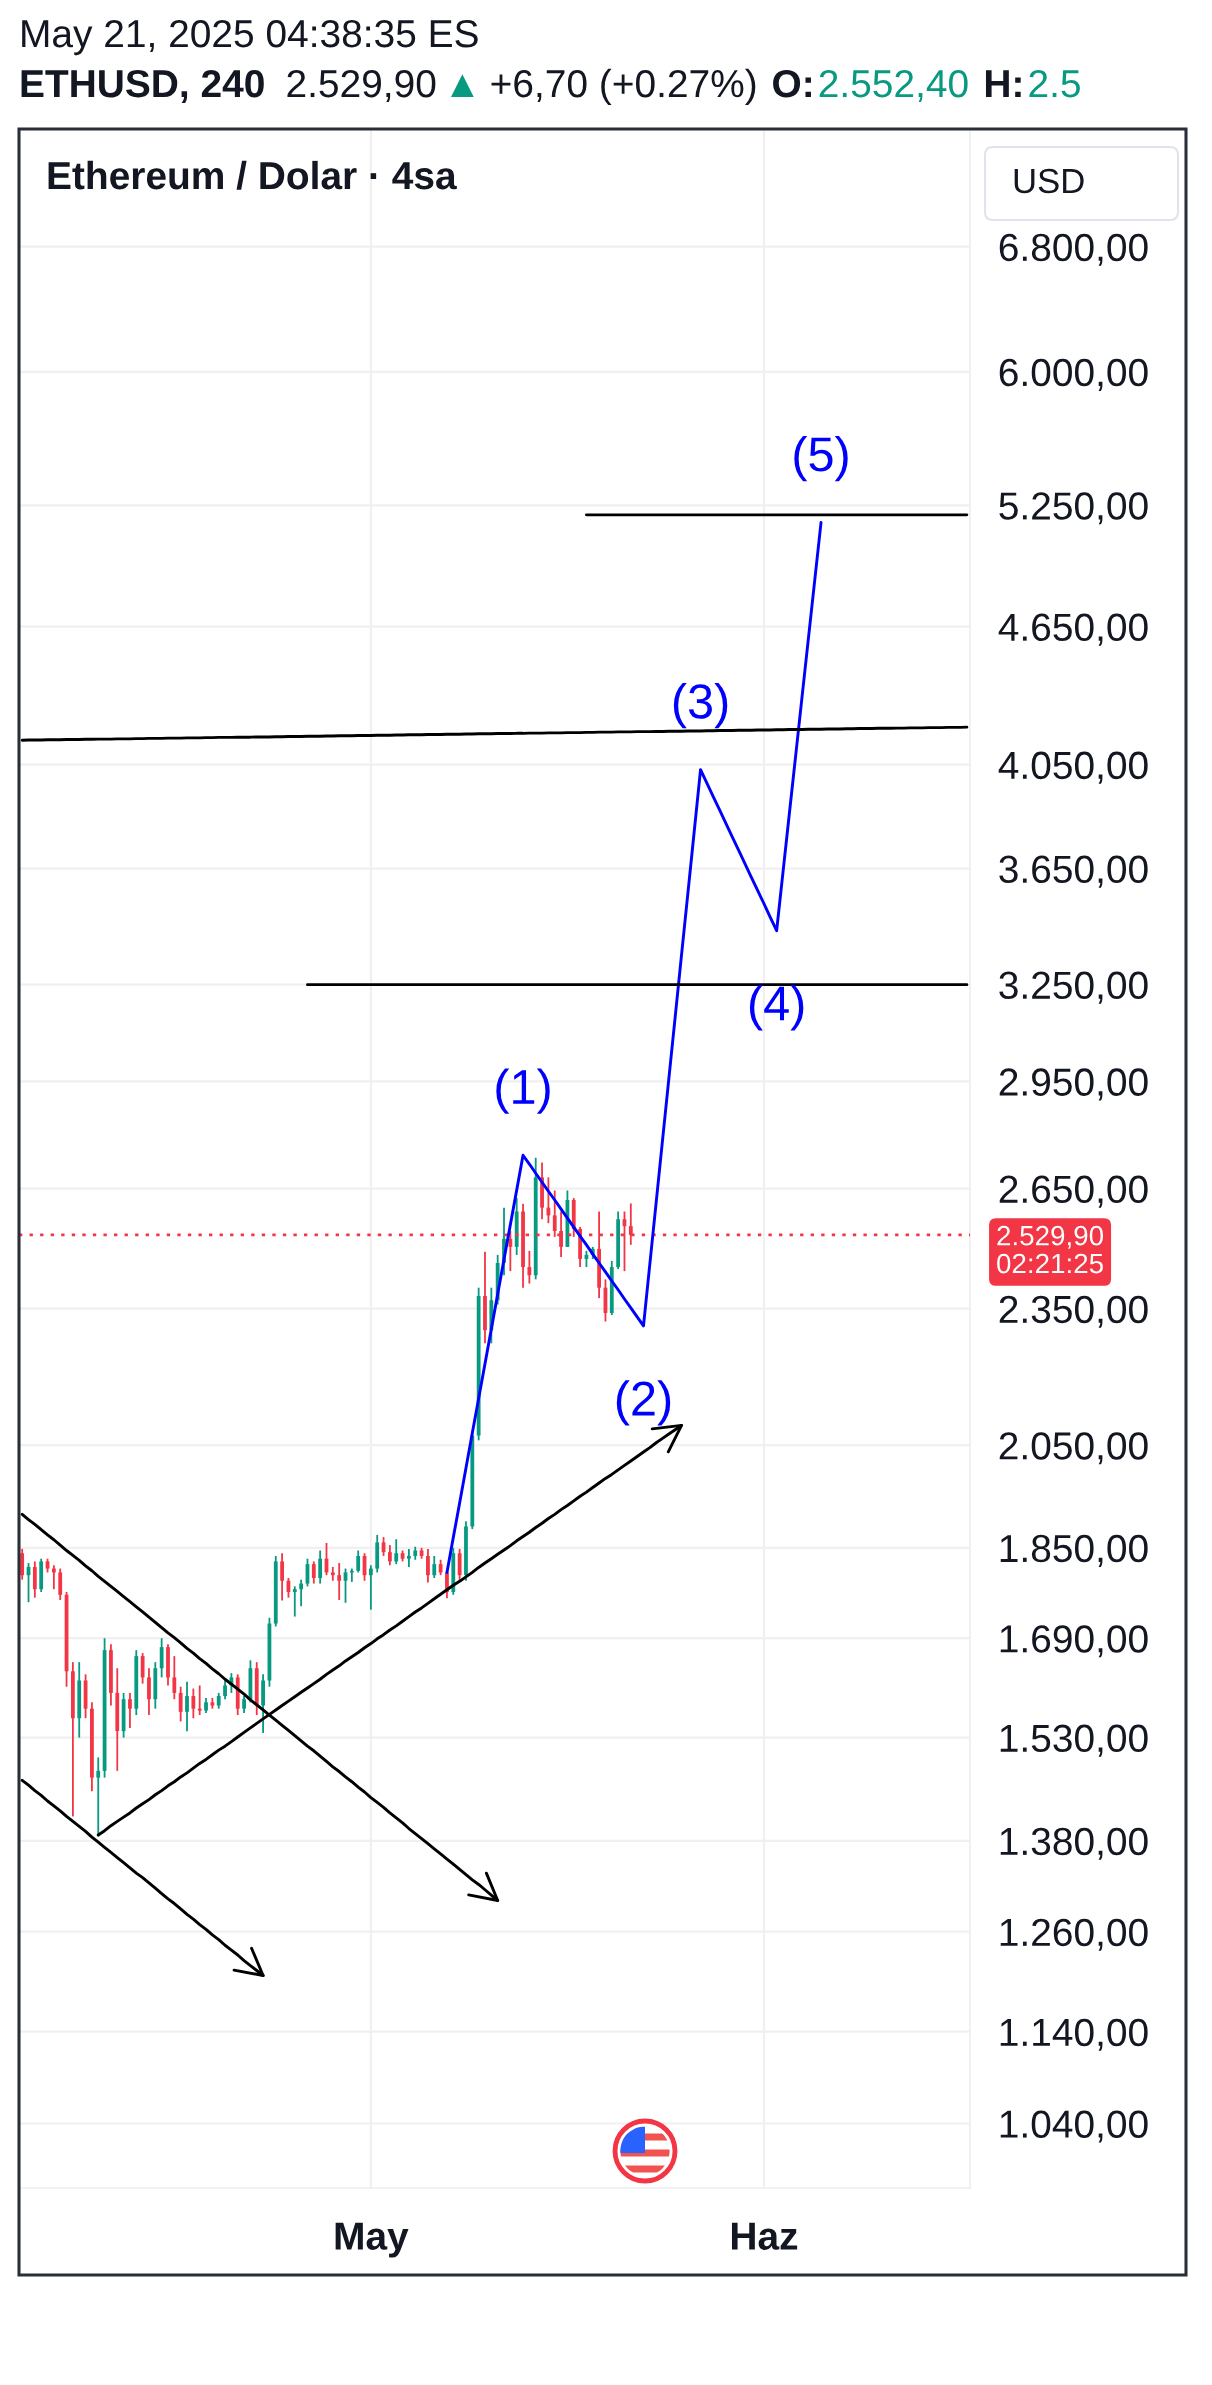 This screenshot has height=2385, width=1212. I want to click on text: O:, so click(792, 83).